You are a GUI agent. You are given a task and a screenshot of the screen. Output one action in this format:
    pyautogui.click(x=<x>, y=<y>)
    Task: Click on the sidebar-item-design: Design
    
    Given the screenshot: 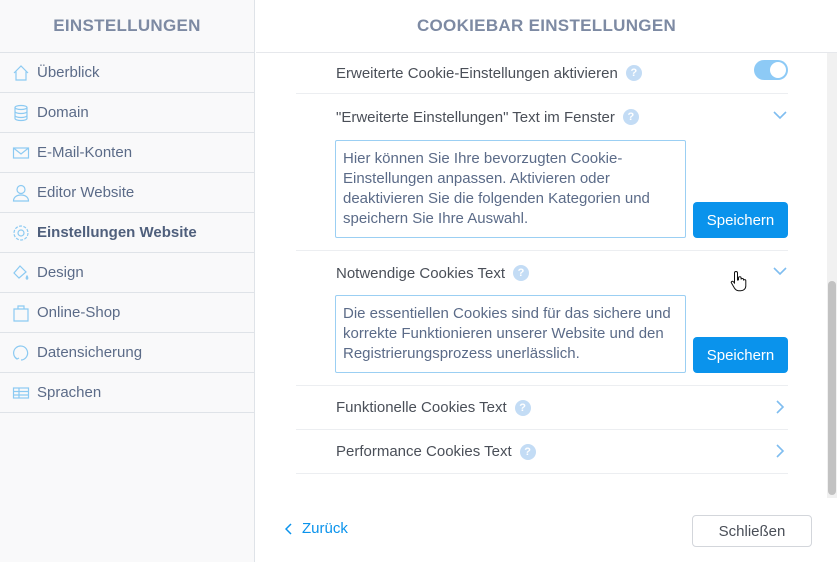 What is the action you would take?
    pyautogui.click(x=127, y=273)
    